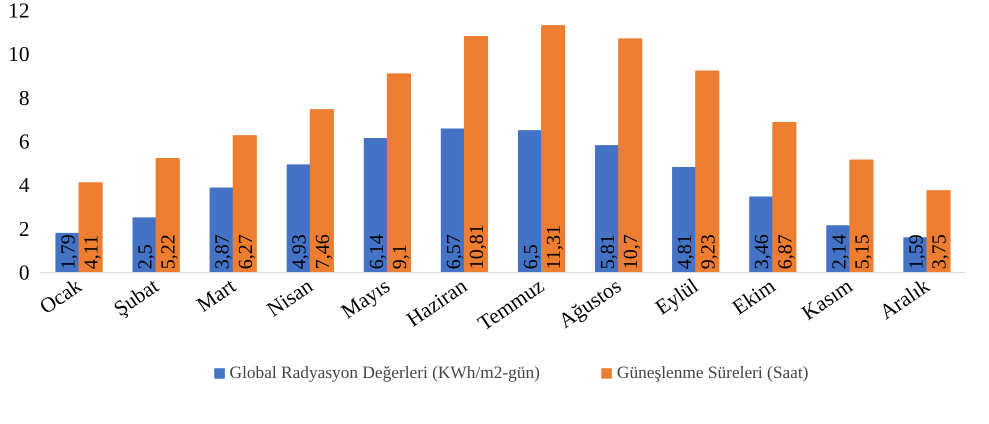  Describe the element at coordinates (608, 252) in the screenshot. I see `data-label: 5,81` at that location.